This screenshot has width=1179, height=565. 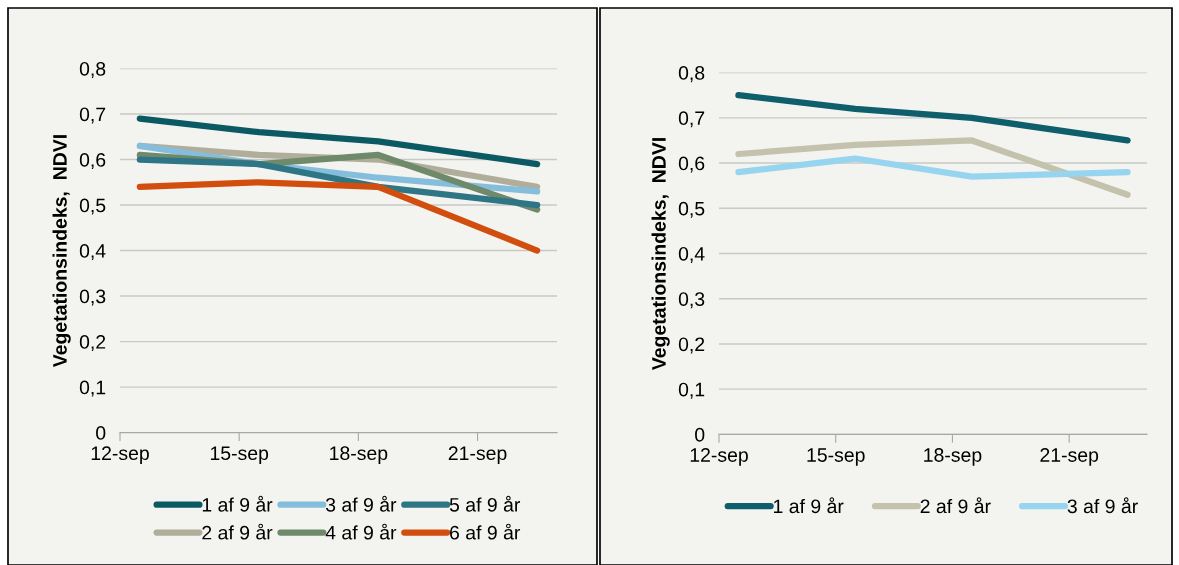 I want to click on legend-label: 4 af 9 år, so click(x=361, y=531).